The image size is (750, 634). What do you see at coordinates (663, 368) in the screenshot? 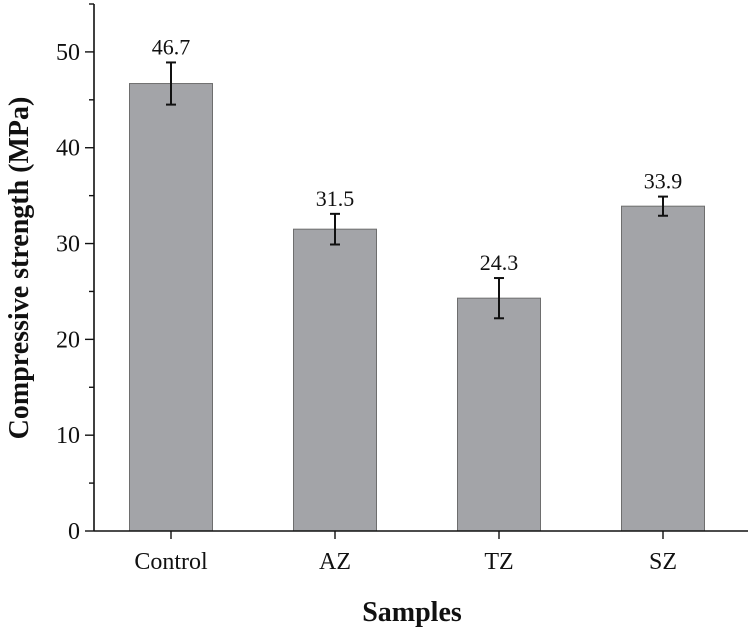
I see `bar-sz` at bounding box center [663, 368].